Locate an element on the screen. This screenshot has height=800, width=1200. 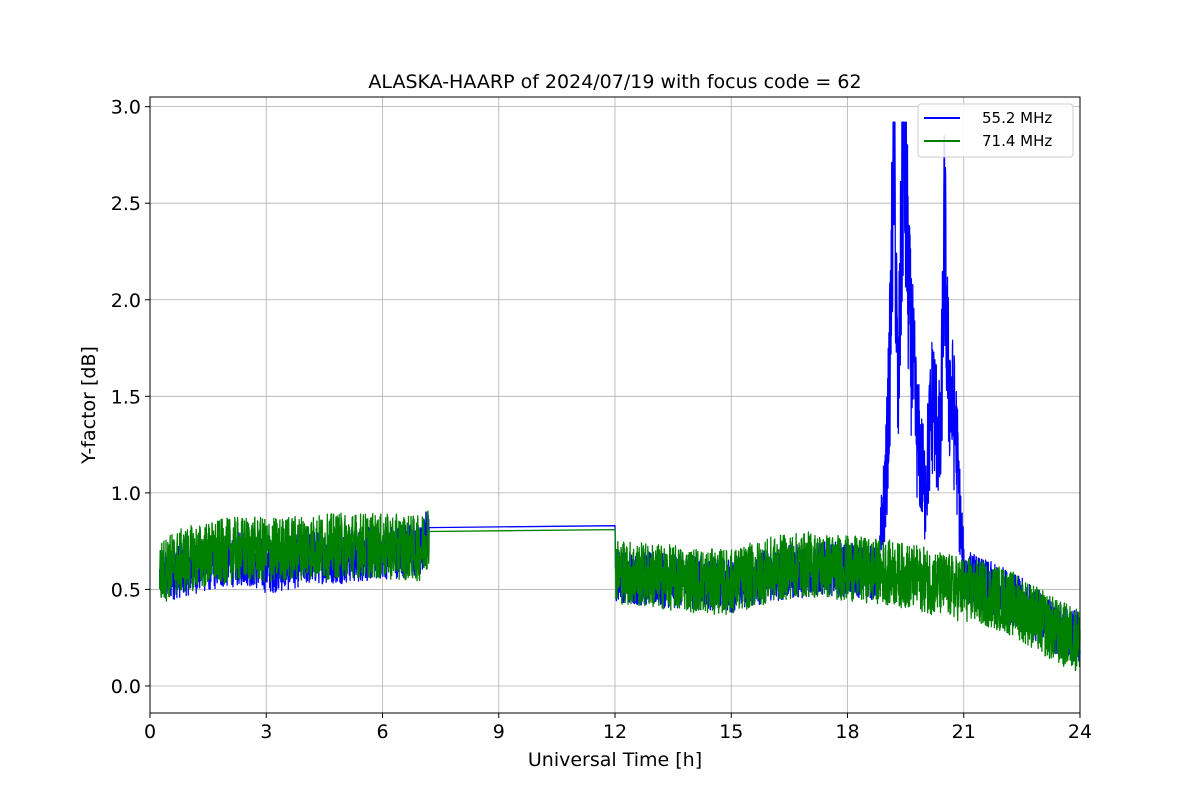
y-tick-label: 2.0 is located at coordinates (126, 301).